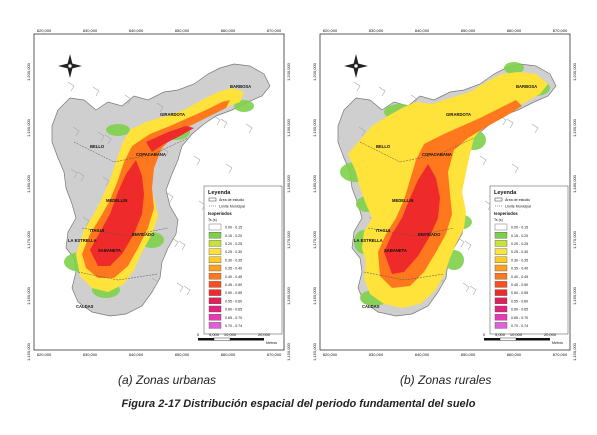  I want to click on legend-class-label: 0.35 - 0.40, so click(519, 269).